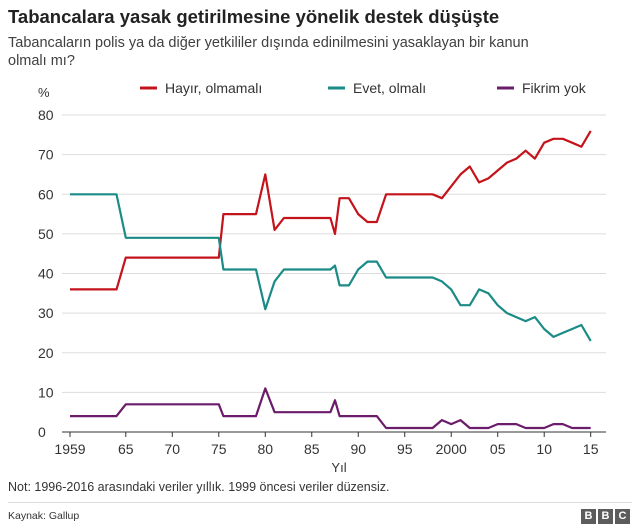 Image resolution: width=640 pixels, height=530 pixels. I want to click on y-tick-label: 60, so click(46, 194).